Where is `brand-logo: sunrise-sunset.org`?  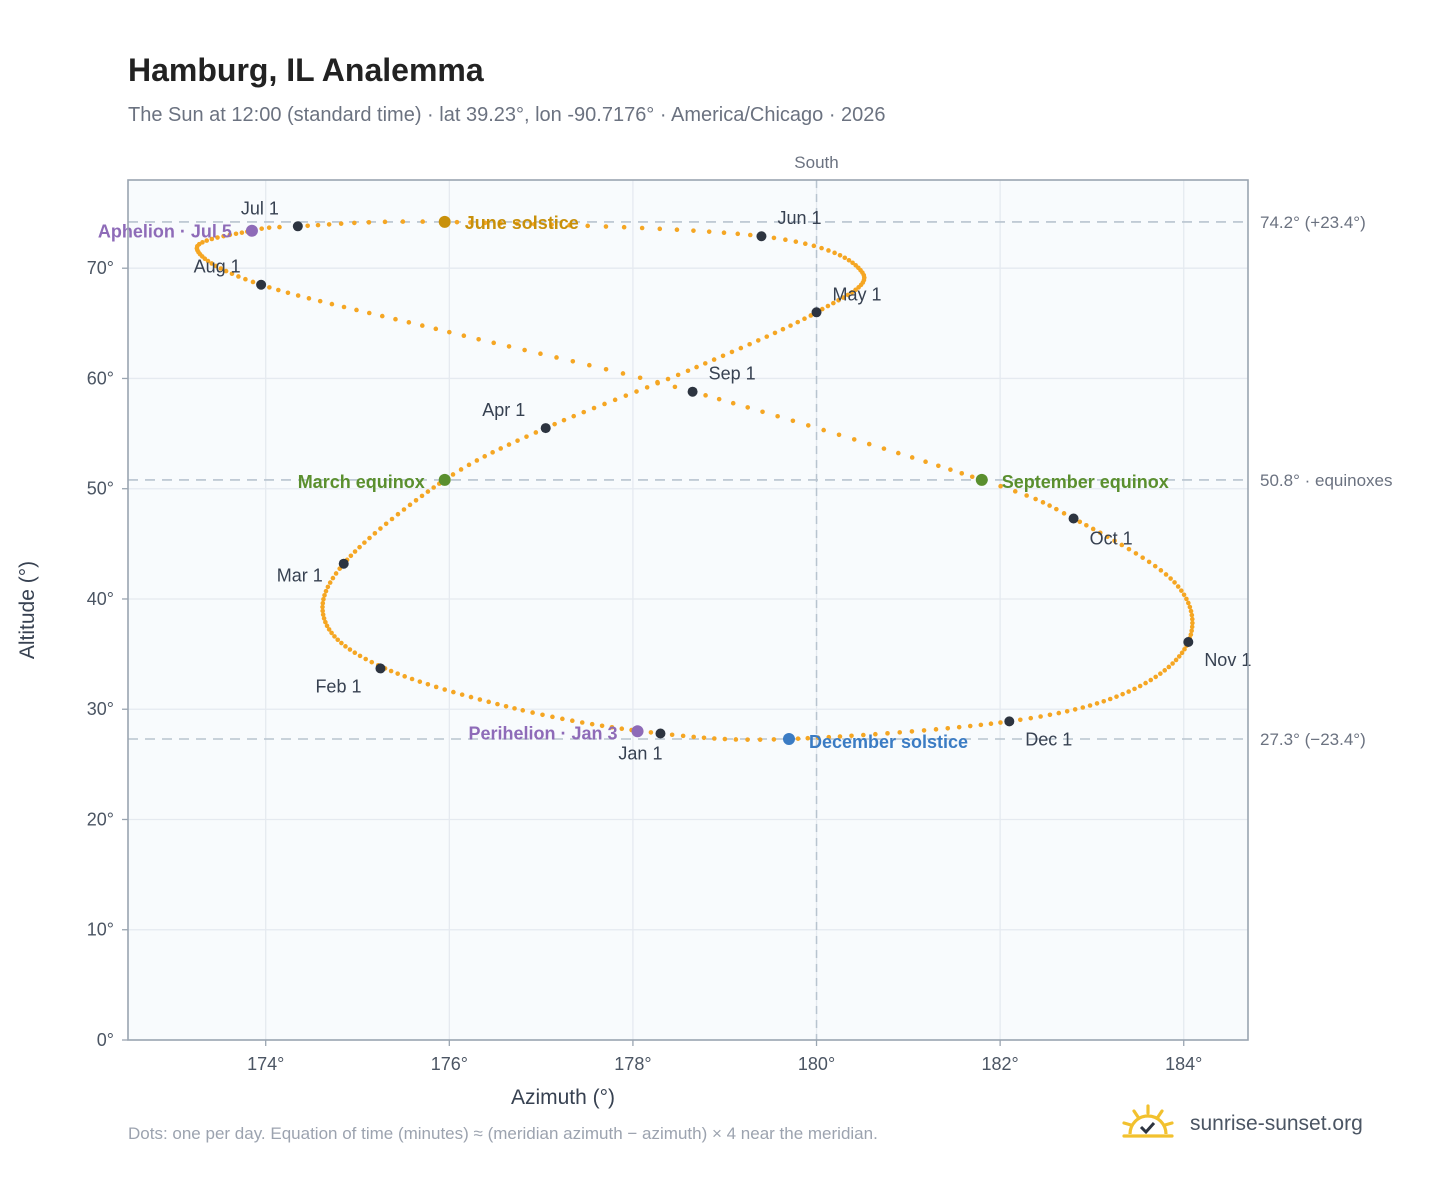 brand-logo: sunrise-sunset.org is located at coordinates (1260, 1124).